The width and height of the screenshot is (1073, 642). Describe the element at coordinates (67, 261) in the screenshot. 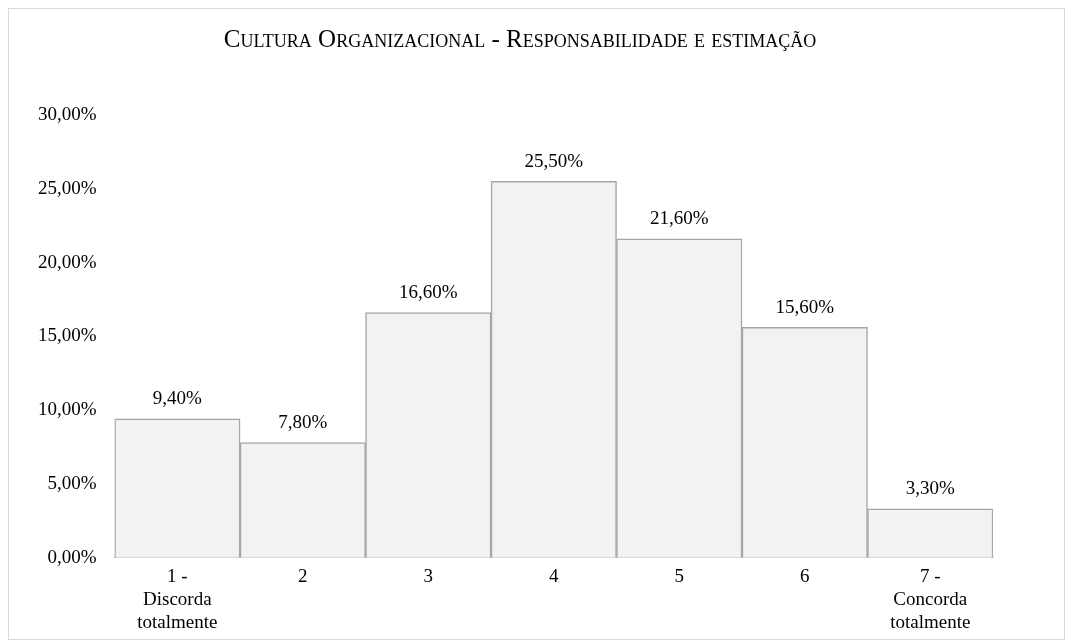

I see `y-tick-label: 20,00%` at that location.